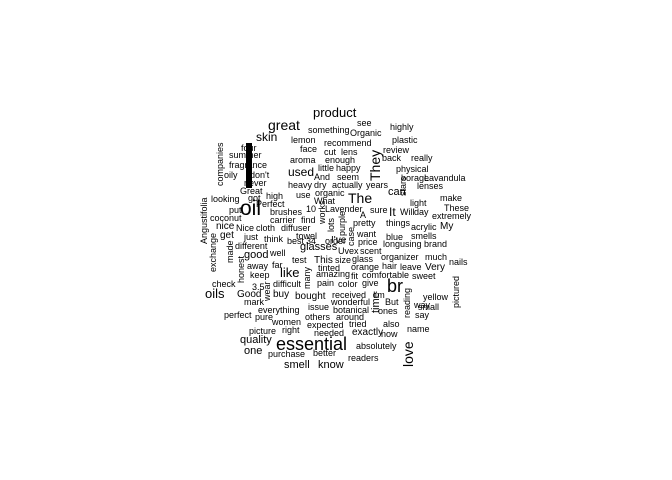 The image size is (672, 480). Describe the element at coordinates (348, 251) in the screenshot. I see `word-uvex: Uvex` at that location.